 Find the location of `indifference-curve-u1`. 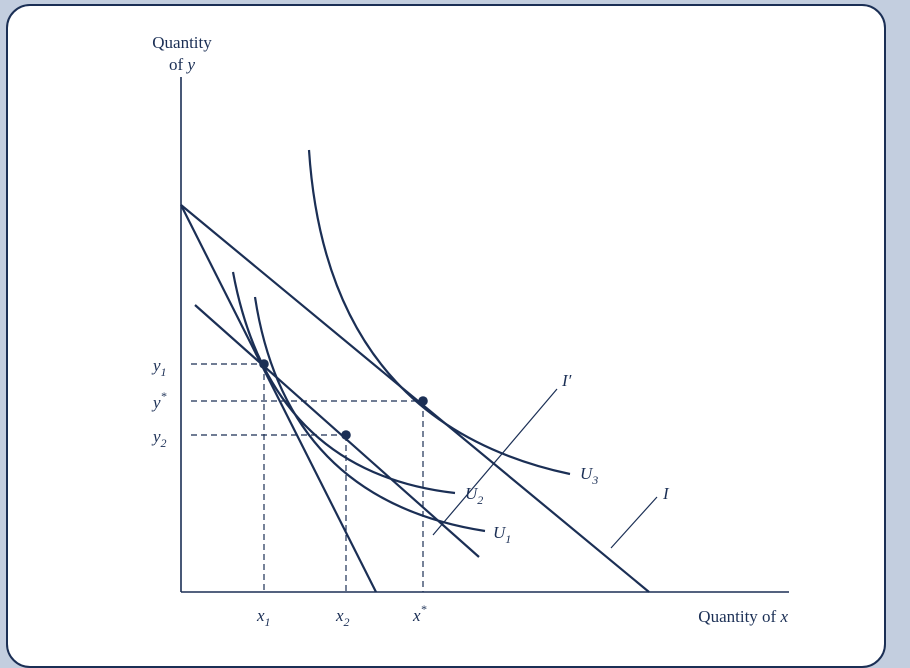

indifference-curve-u1 is located at coordinates (369, 414).